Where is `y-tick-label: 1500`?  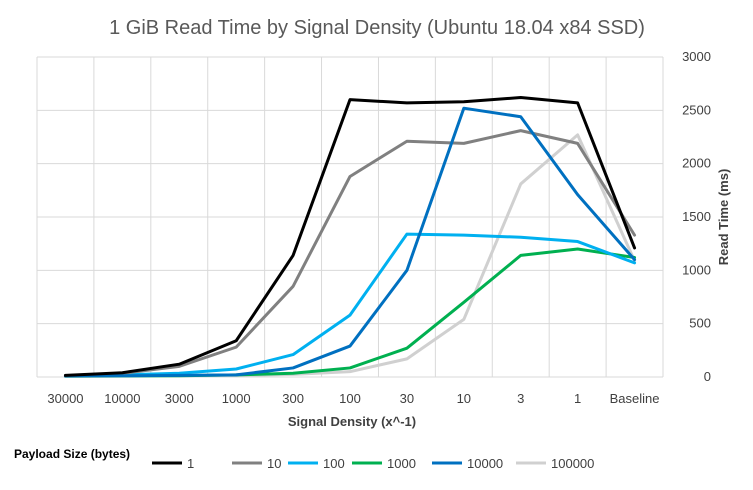
y-tick-label: 1500 is located at coordinates (696, 216).